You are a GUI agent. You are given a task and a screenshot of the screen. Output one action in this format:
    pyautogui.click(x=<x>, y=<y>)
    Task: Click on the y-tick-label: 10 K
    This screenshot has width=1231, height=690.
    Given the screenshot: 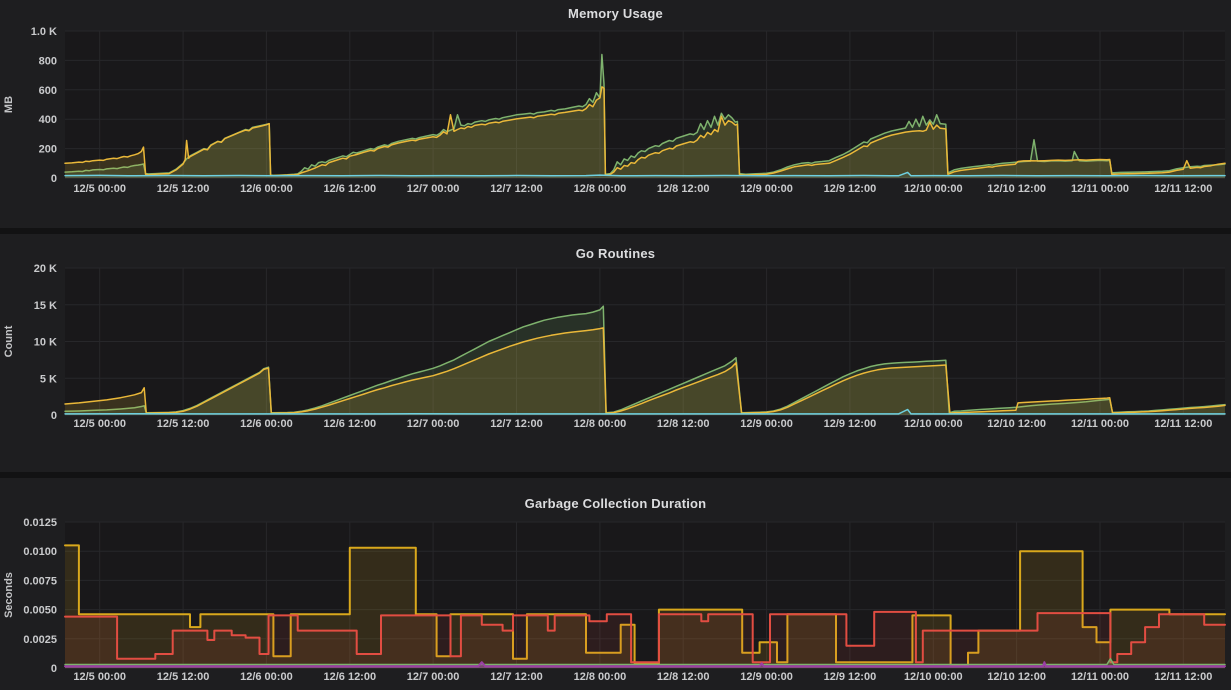 What is the action you would take?
    pyautogui.click(x=45, y=343)
    